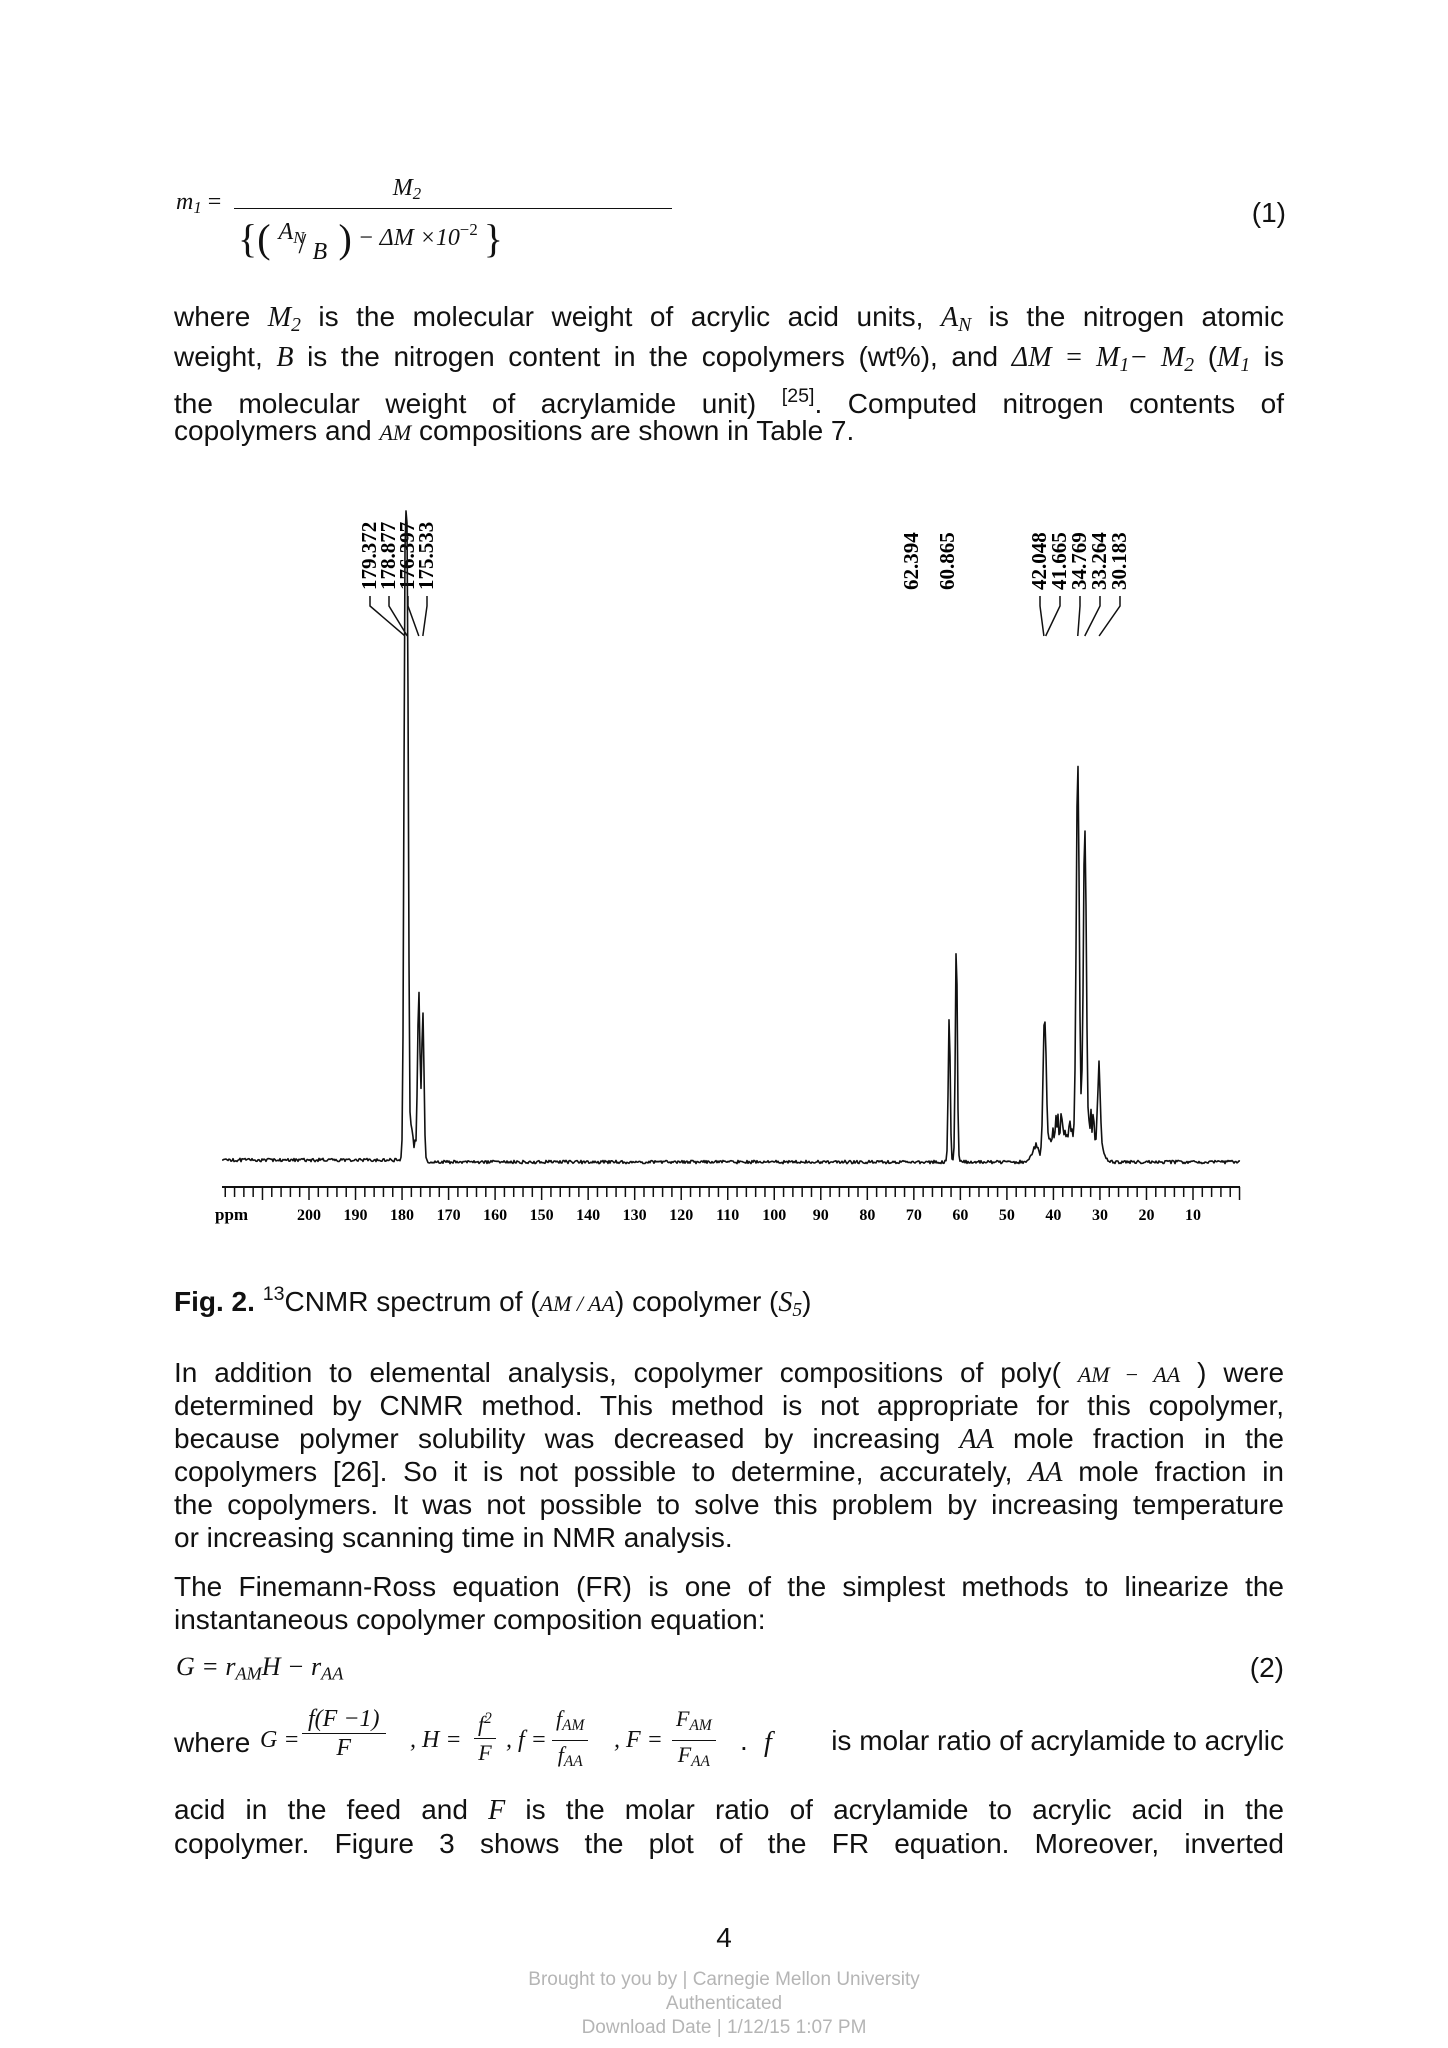 Image resolution: width=1448 pixels, height=2048 pixels. What do you see at coordinates (542, 1215) in the screenshot?
I see `axis-tick-label: 150` at bounding box center [542, 1215].